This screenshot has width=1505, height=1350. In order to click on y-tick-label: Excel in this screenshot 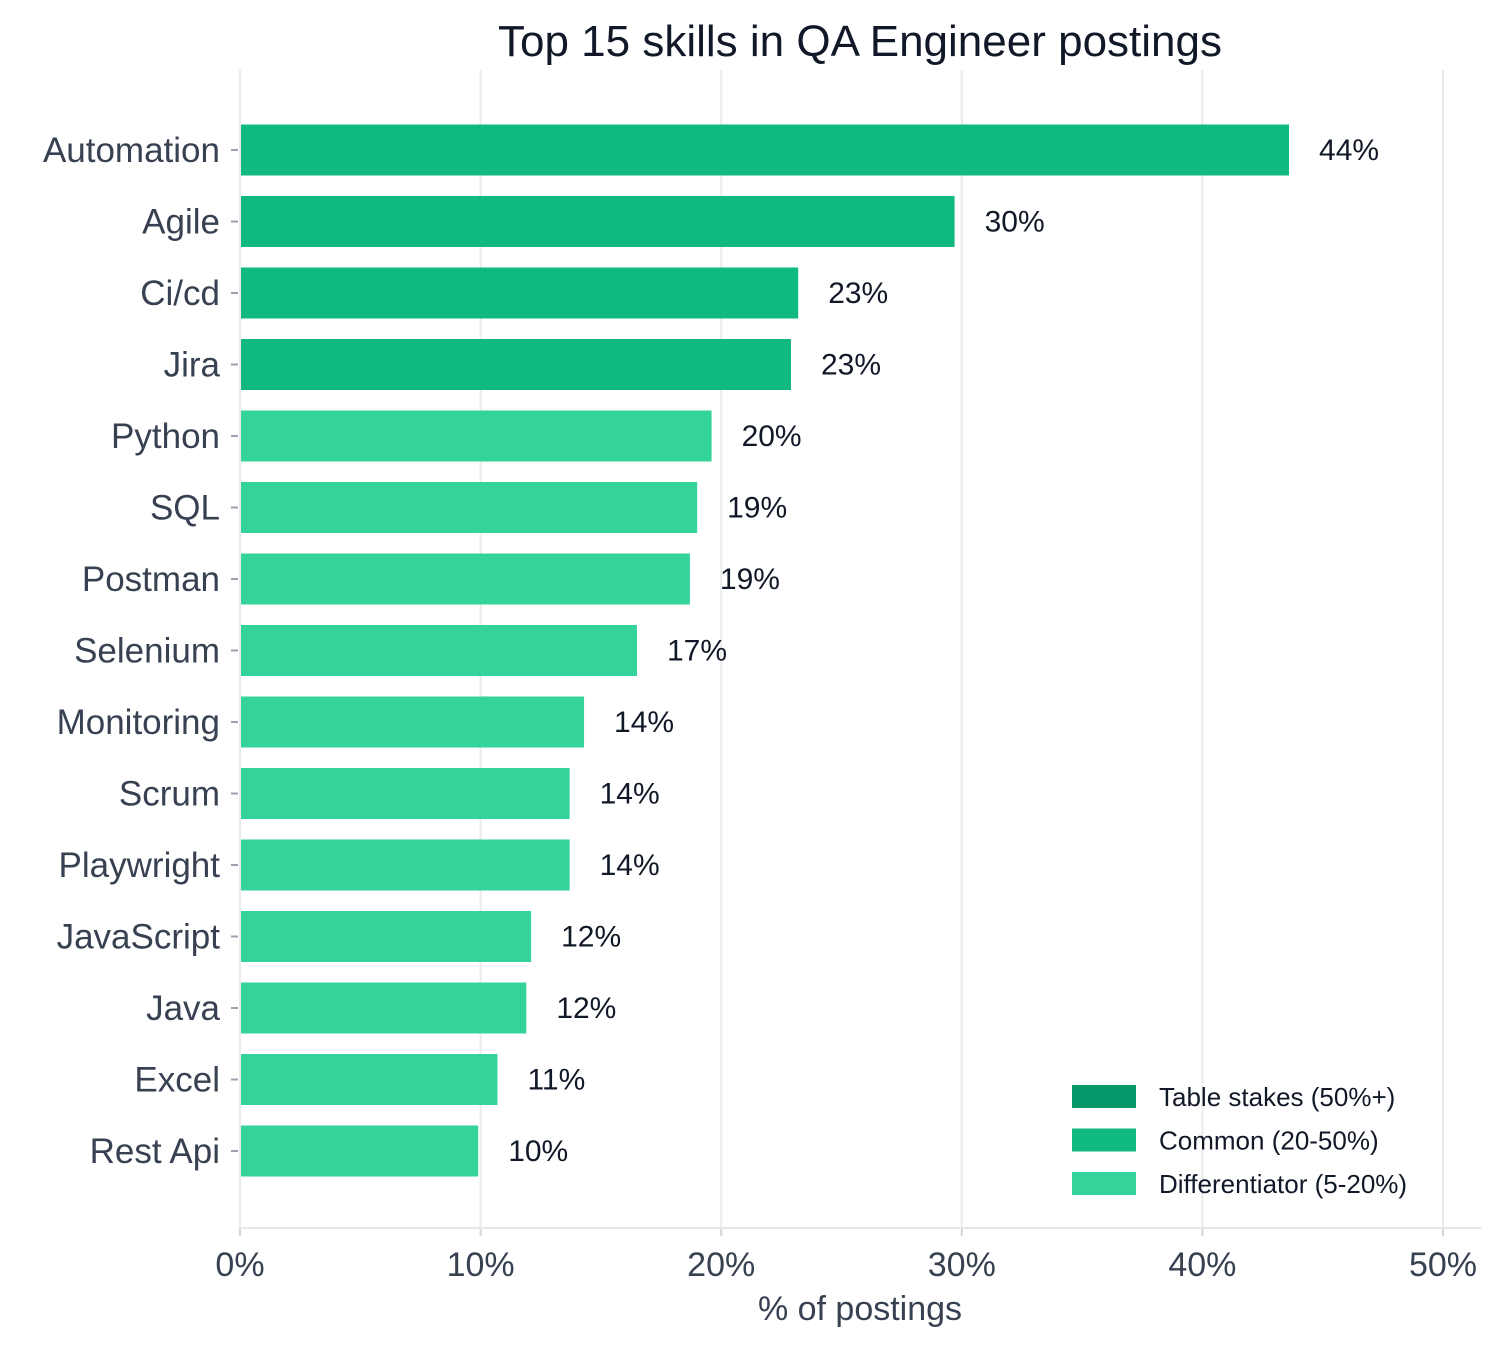, I will do `click(177, 1080)`.